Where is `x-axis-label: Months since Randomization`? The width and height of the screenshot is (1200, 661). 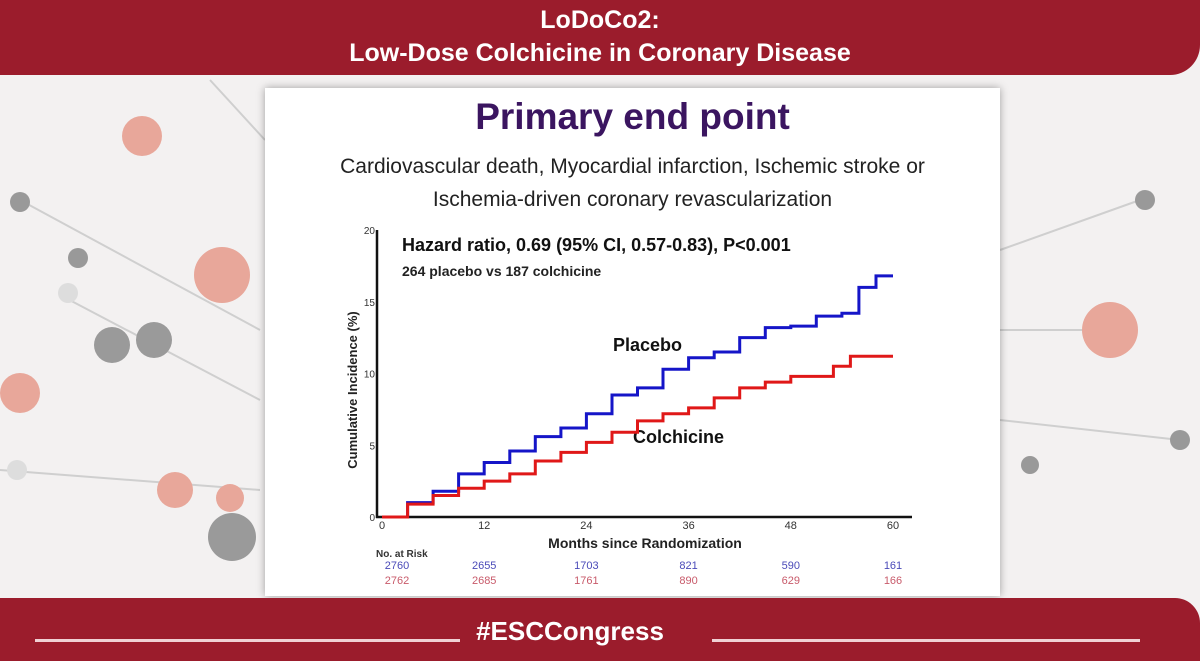
x-axis-label: Months since Randomization is located at coordinates (645, 543).